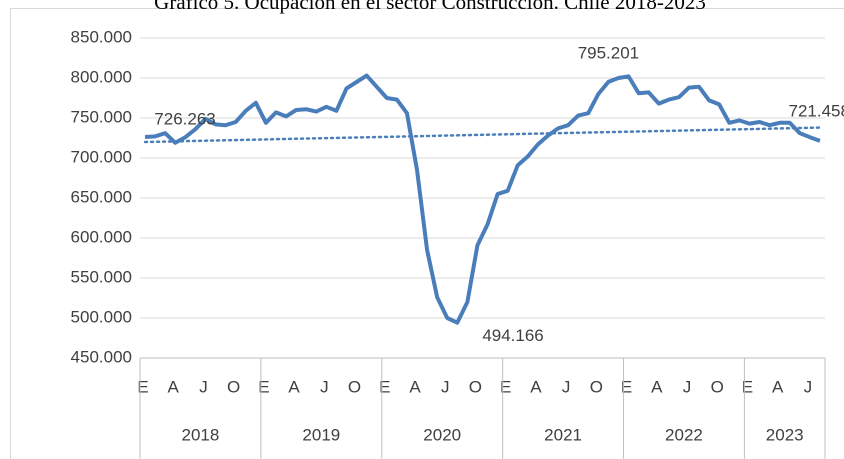 The width and height of the screenshot is (844, 459). What do you see at coordinates (101, 156) in the screenshot?
I see `y-tick-label: 700.000` at bounding box center [101, 156].